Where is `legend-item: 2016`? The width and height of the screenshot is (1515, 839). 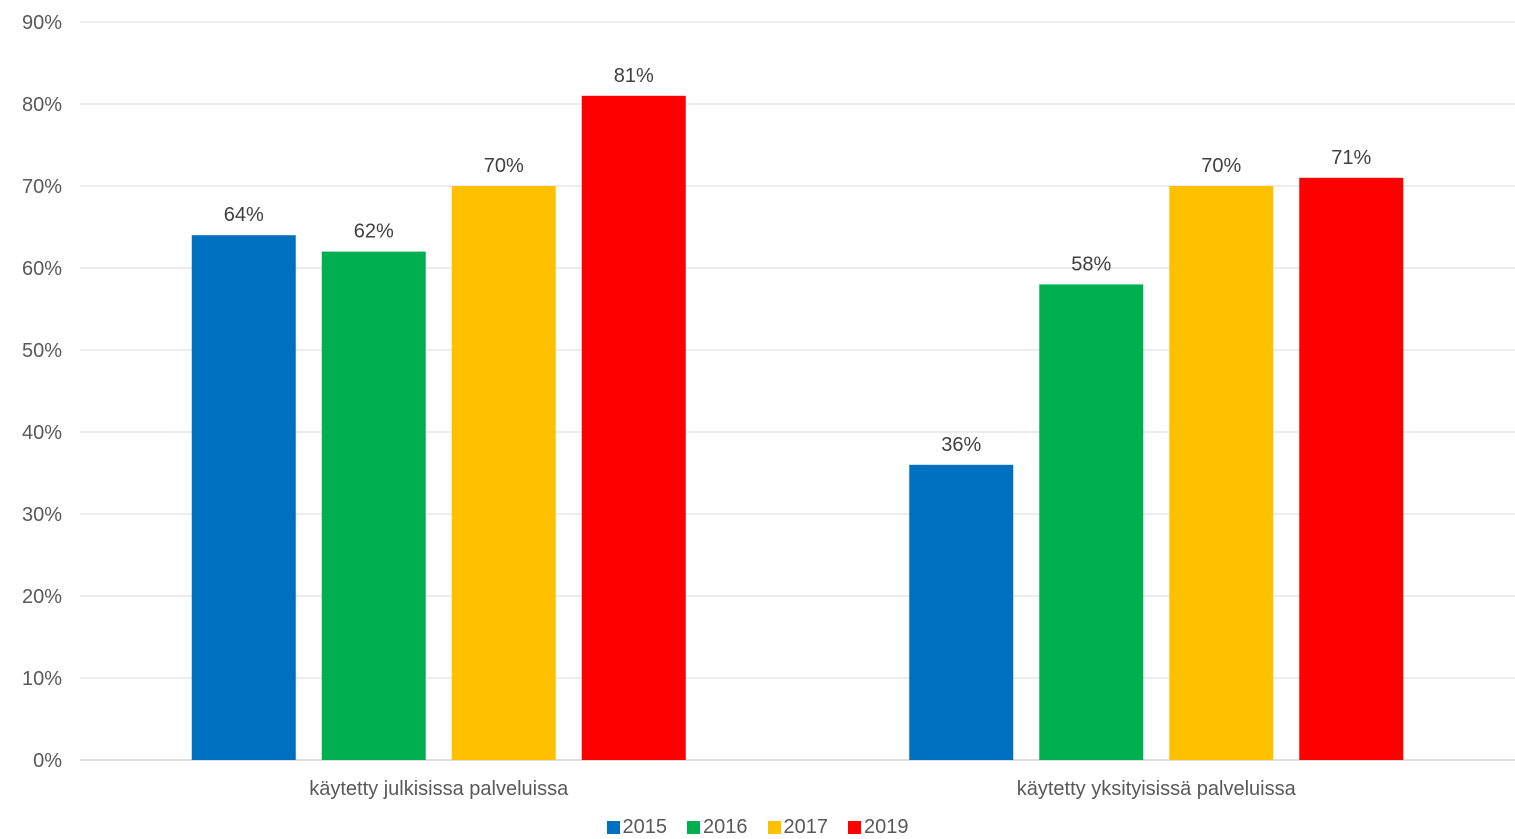 legend-item: 2016 is located at coordinates (717, 827).